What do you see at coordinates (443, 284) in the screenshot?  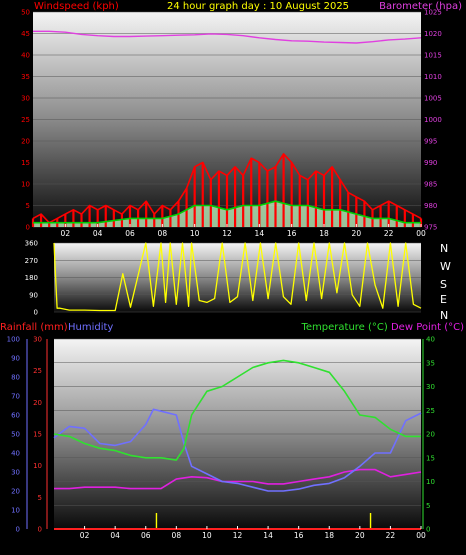 I see `compass-label-s: S` at bounding box center [443, 284].